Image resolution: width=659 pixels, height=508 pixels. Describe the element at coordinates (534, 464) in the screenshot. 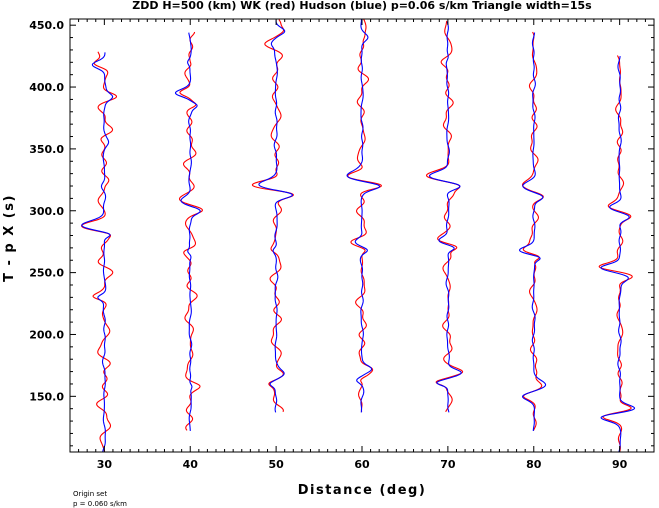

I see `x-tick-label: 80` at that location.